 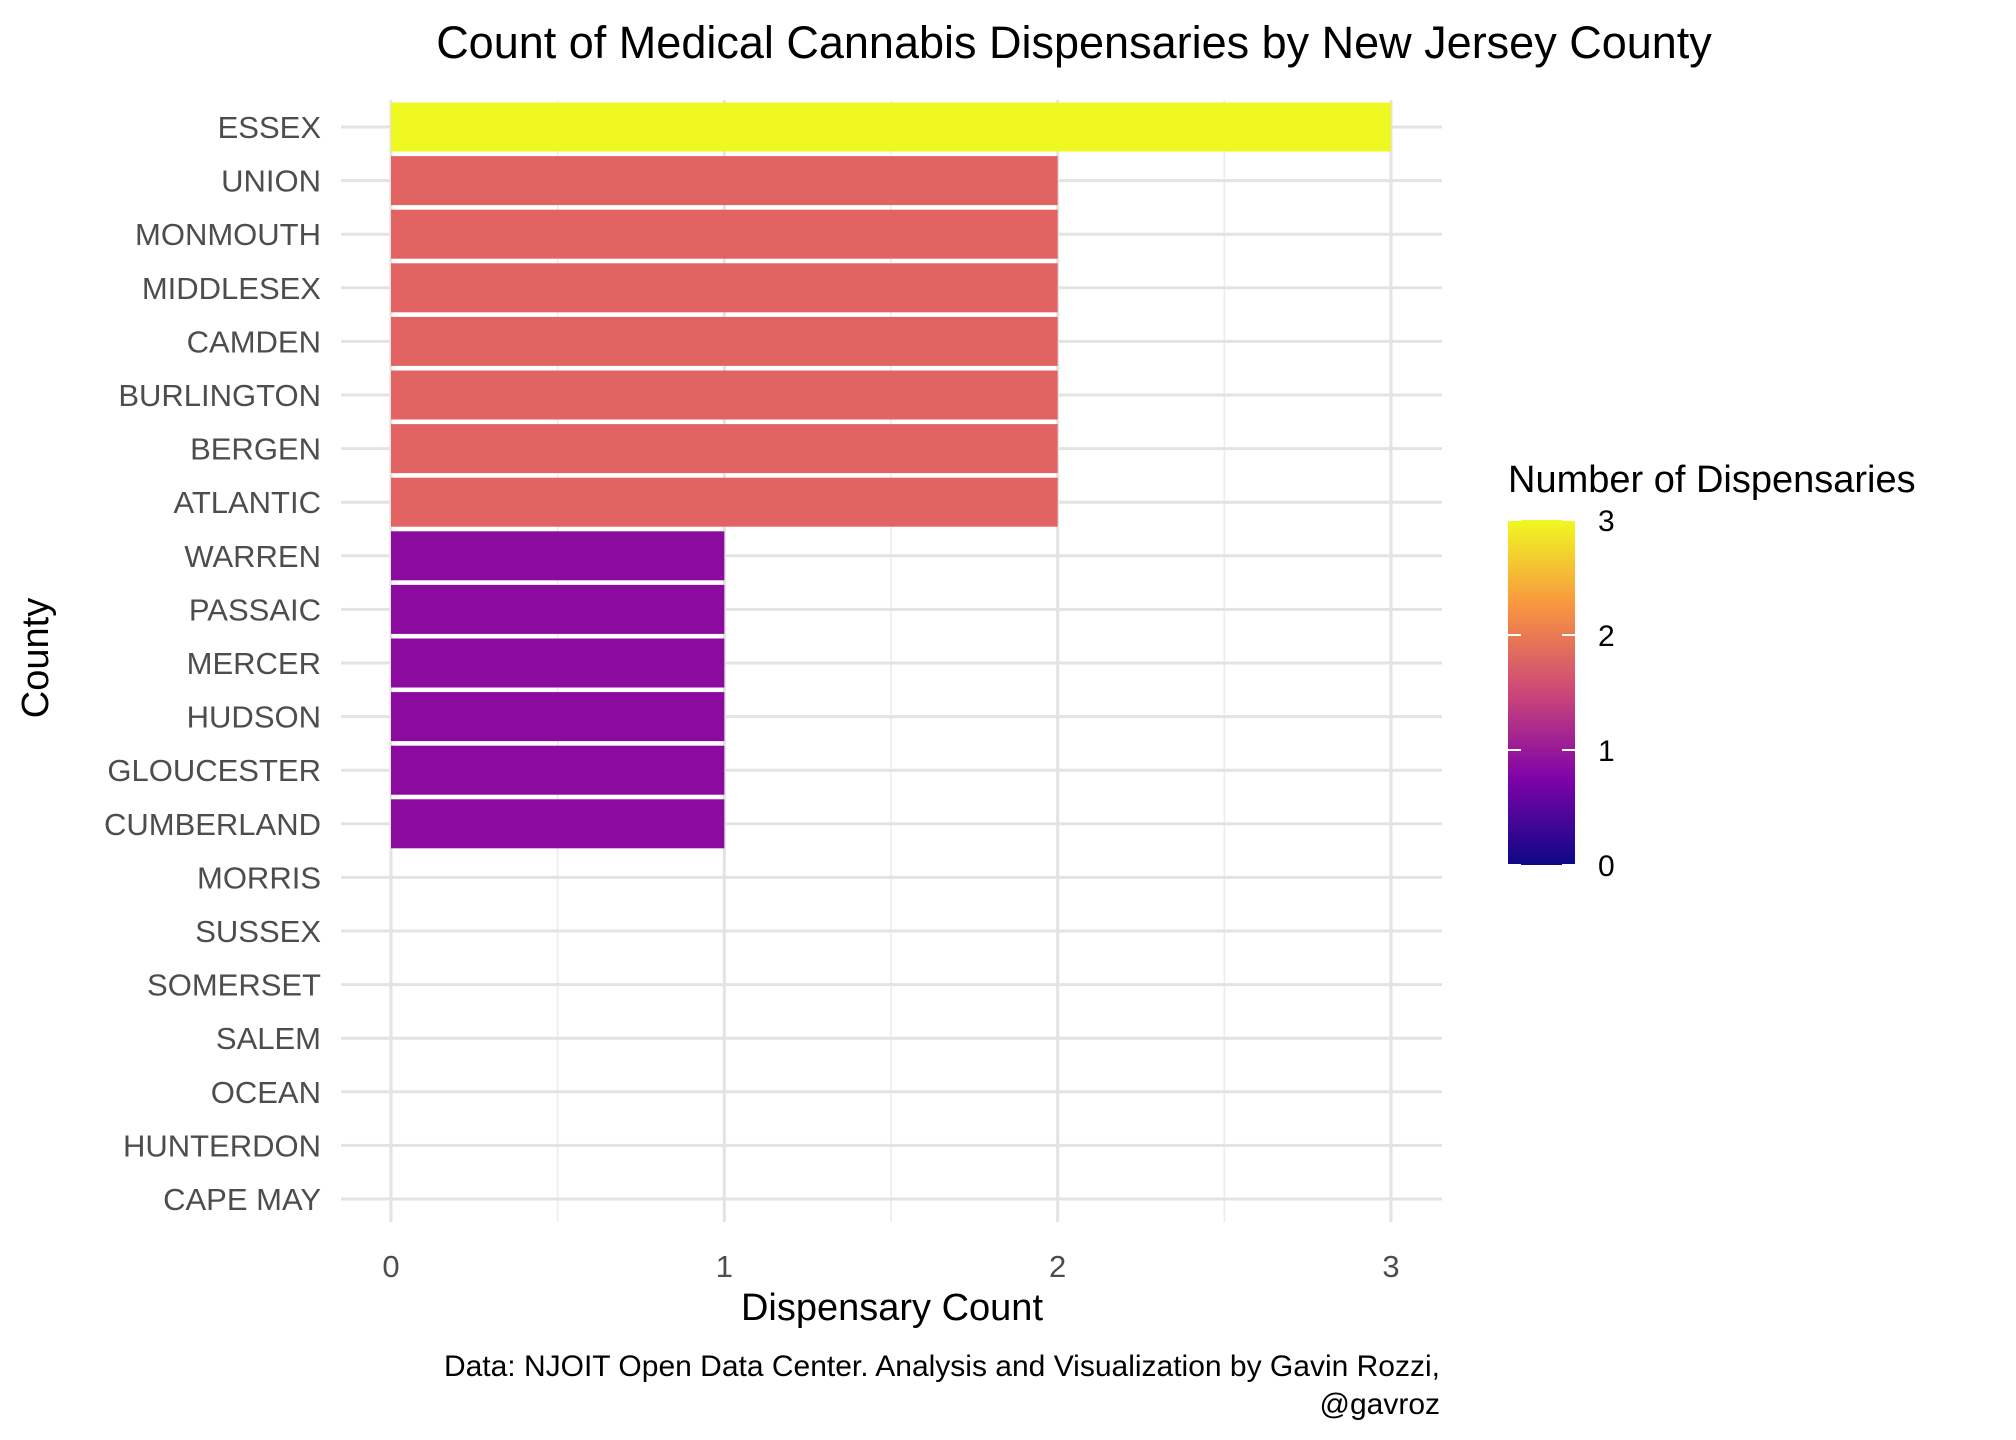 What do you see at coordinates (1606, 866) in the screenshot?
I see `legend-label: 0` at bounding box center [1606, 866].